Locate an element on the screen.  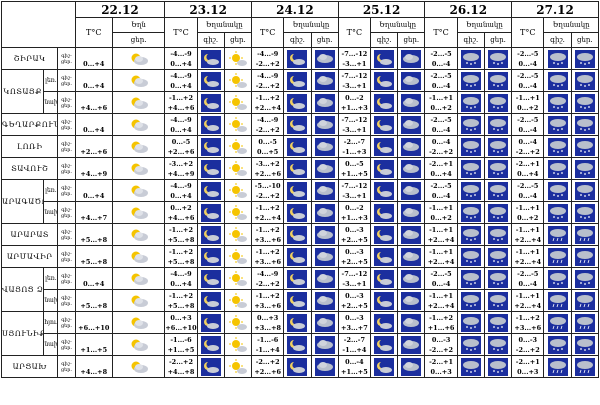
temperature-cell: -1...-6 -1...+4 is located at coordinates (268, 344).